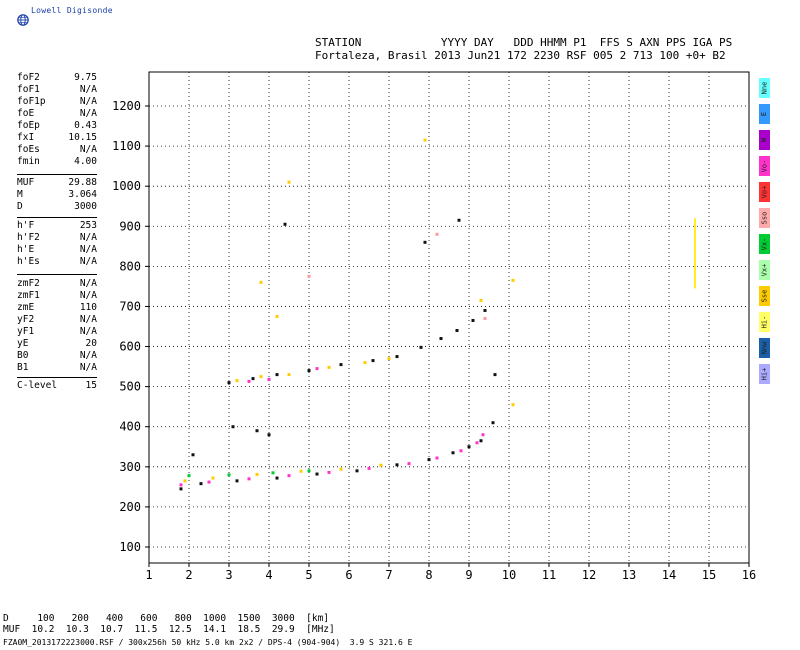 Image resolution: width=800 pixels, height=650 pixels. I want to click on x-tick-label: 13, so click(629, 575).